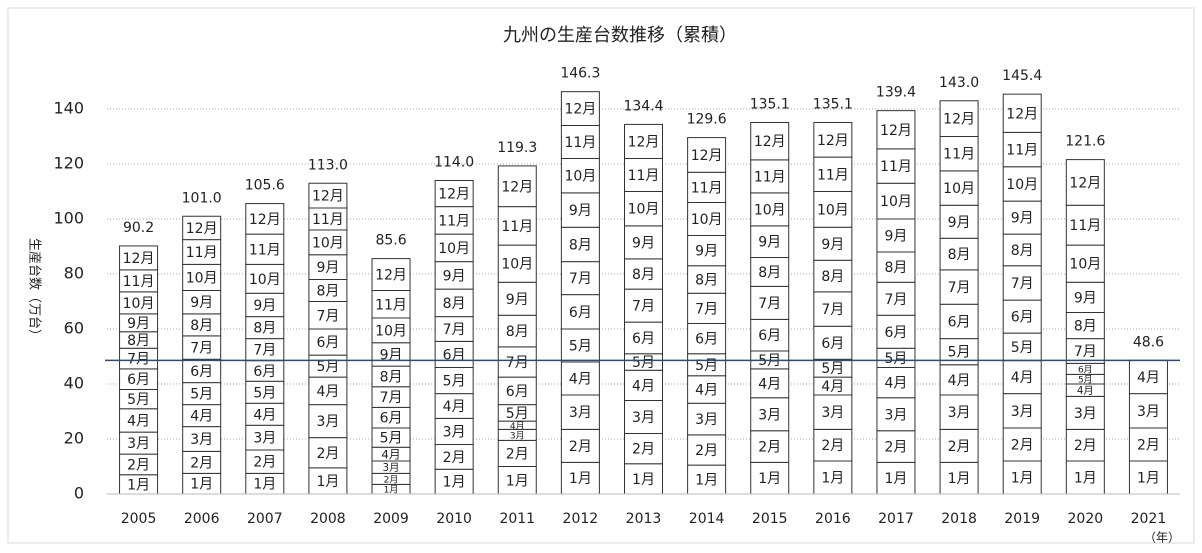  I want to click on y-tick-label: 0, so click(79, 493).